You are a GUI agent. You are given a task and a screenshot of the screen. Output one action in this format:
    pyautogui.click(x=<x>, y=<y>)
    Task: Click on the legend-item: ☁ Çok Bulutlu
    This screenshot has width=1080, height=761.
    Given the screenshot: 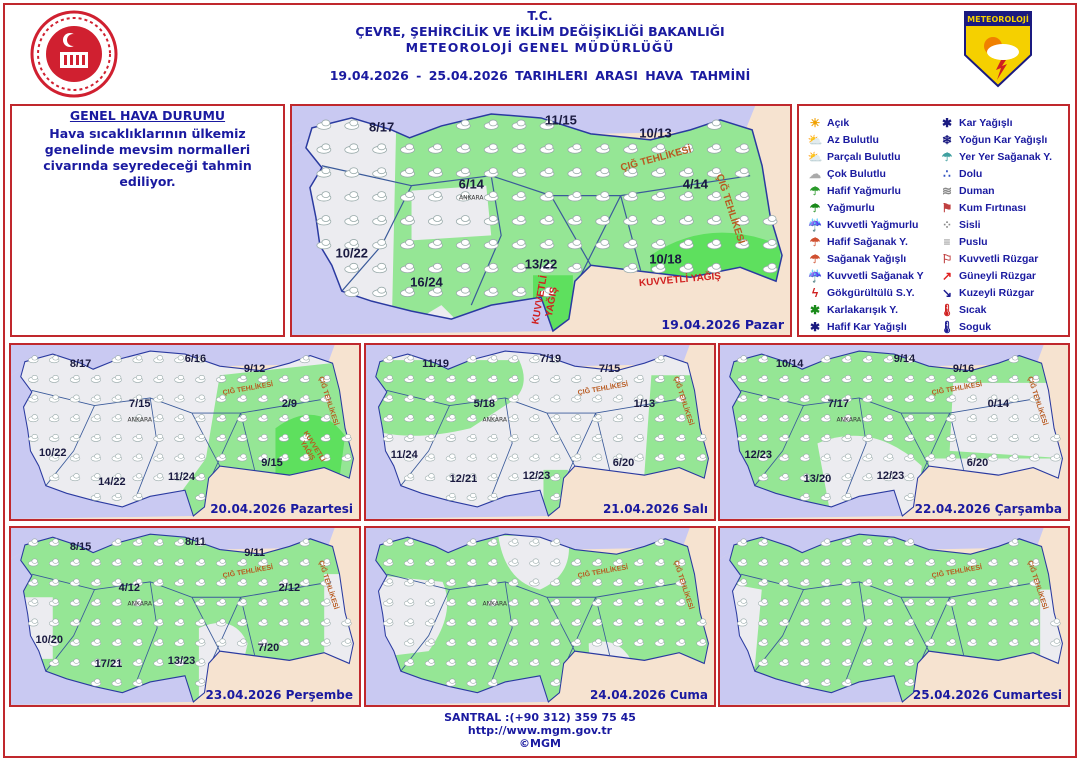 What is the action you would take?
    pyautogui.click(x=865, y=173)
    